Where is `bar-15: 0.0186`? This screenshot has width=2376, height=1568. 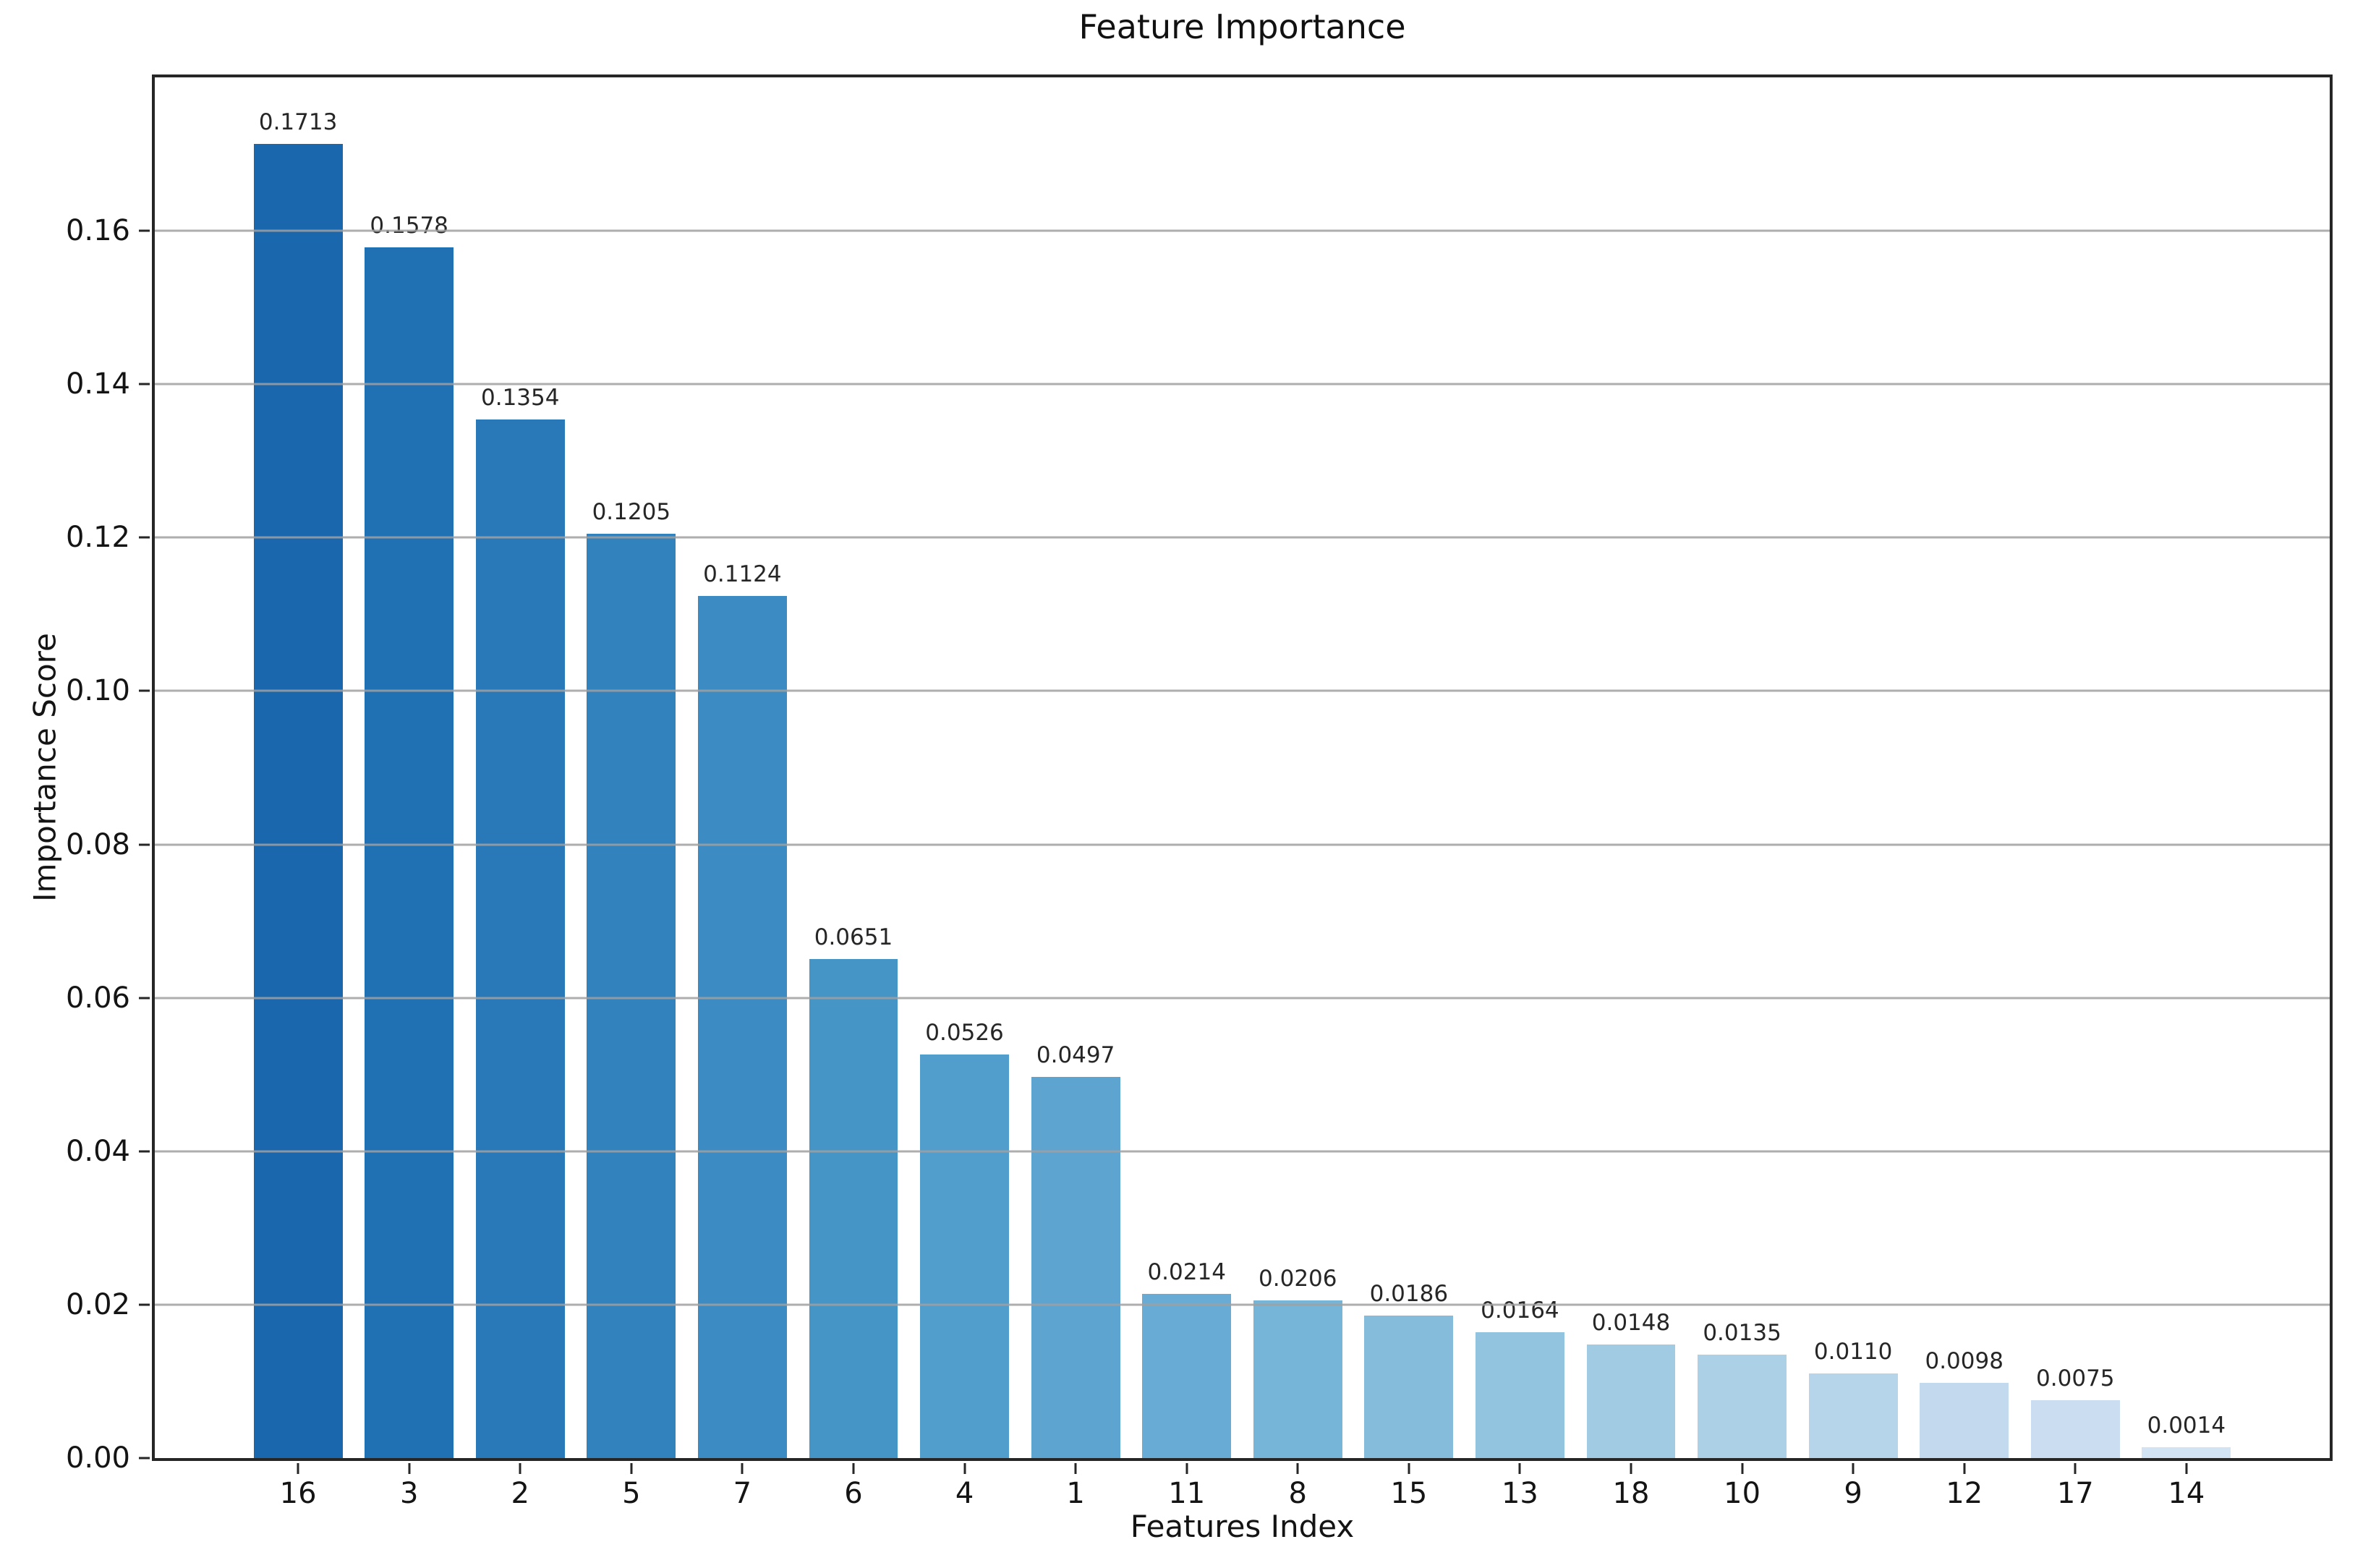 bar-15: 0.0186 is located at coordinates (1409, 1369).